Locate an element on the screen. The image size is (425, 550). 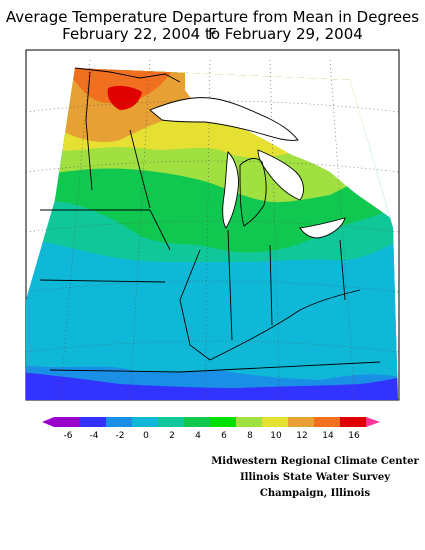
color-legend is located at coordinates (211, 422).